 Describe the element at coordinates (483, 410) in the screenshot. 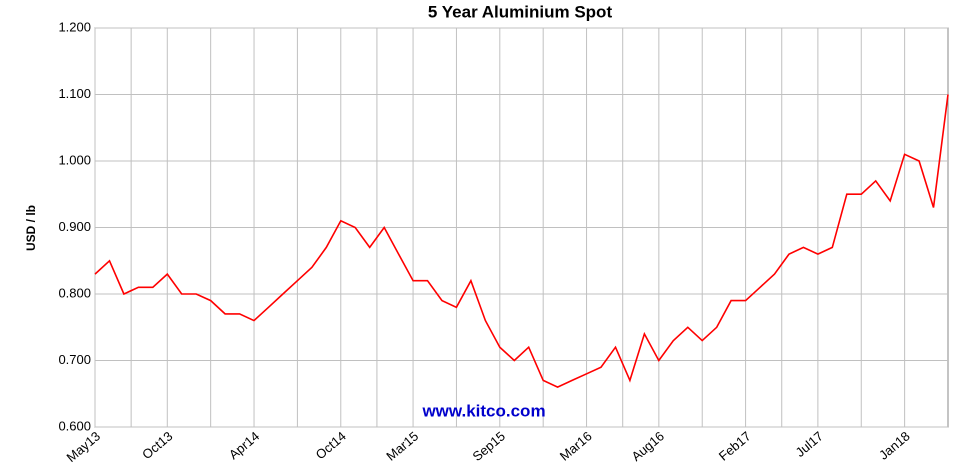

I see `watermark: www.kitco.com` at that location.